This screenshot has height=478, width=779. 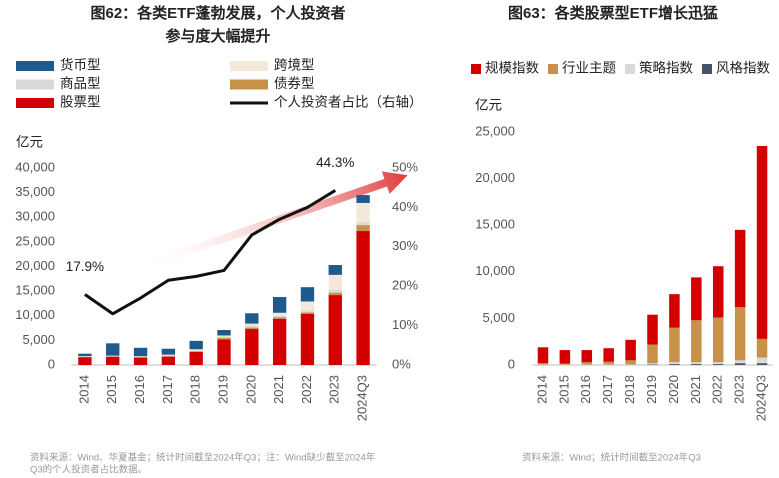 I want to click on y-tick-label: 25,000, so click(x=495, y=130).